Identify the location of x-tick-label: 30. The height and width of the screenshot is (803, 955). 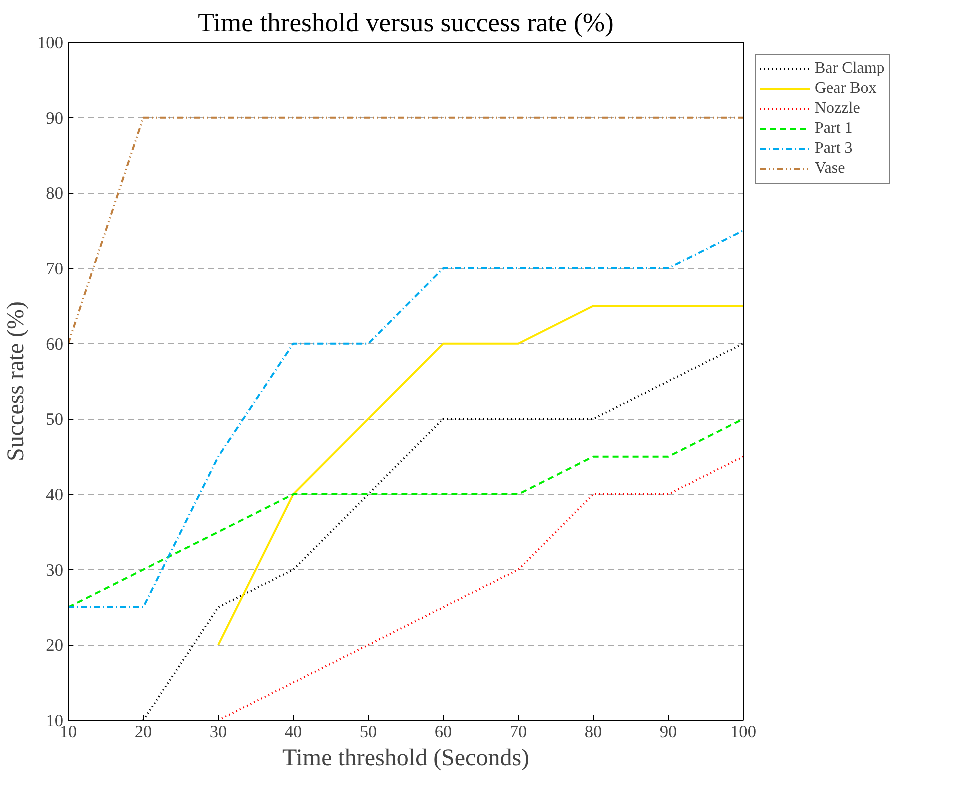
(219, 732).